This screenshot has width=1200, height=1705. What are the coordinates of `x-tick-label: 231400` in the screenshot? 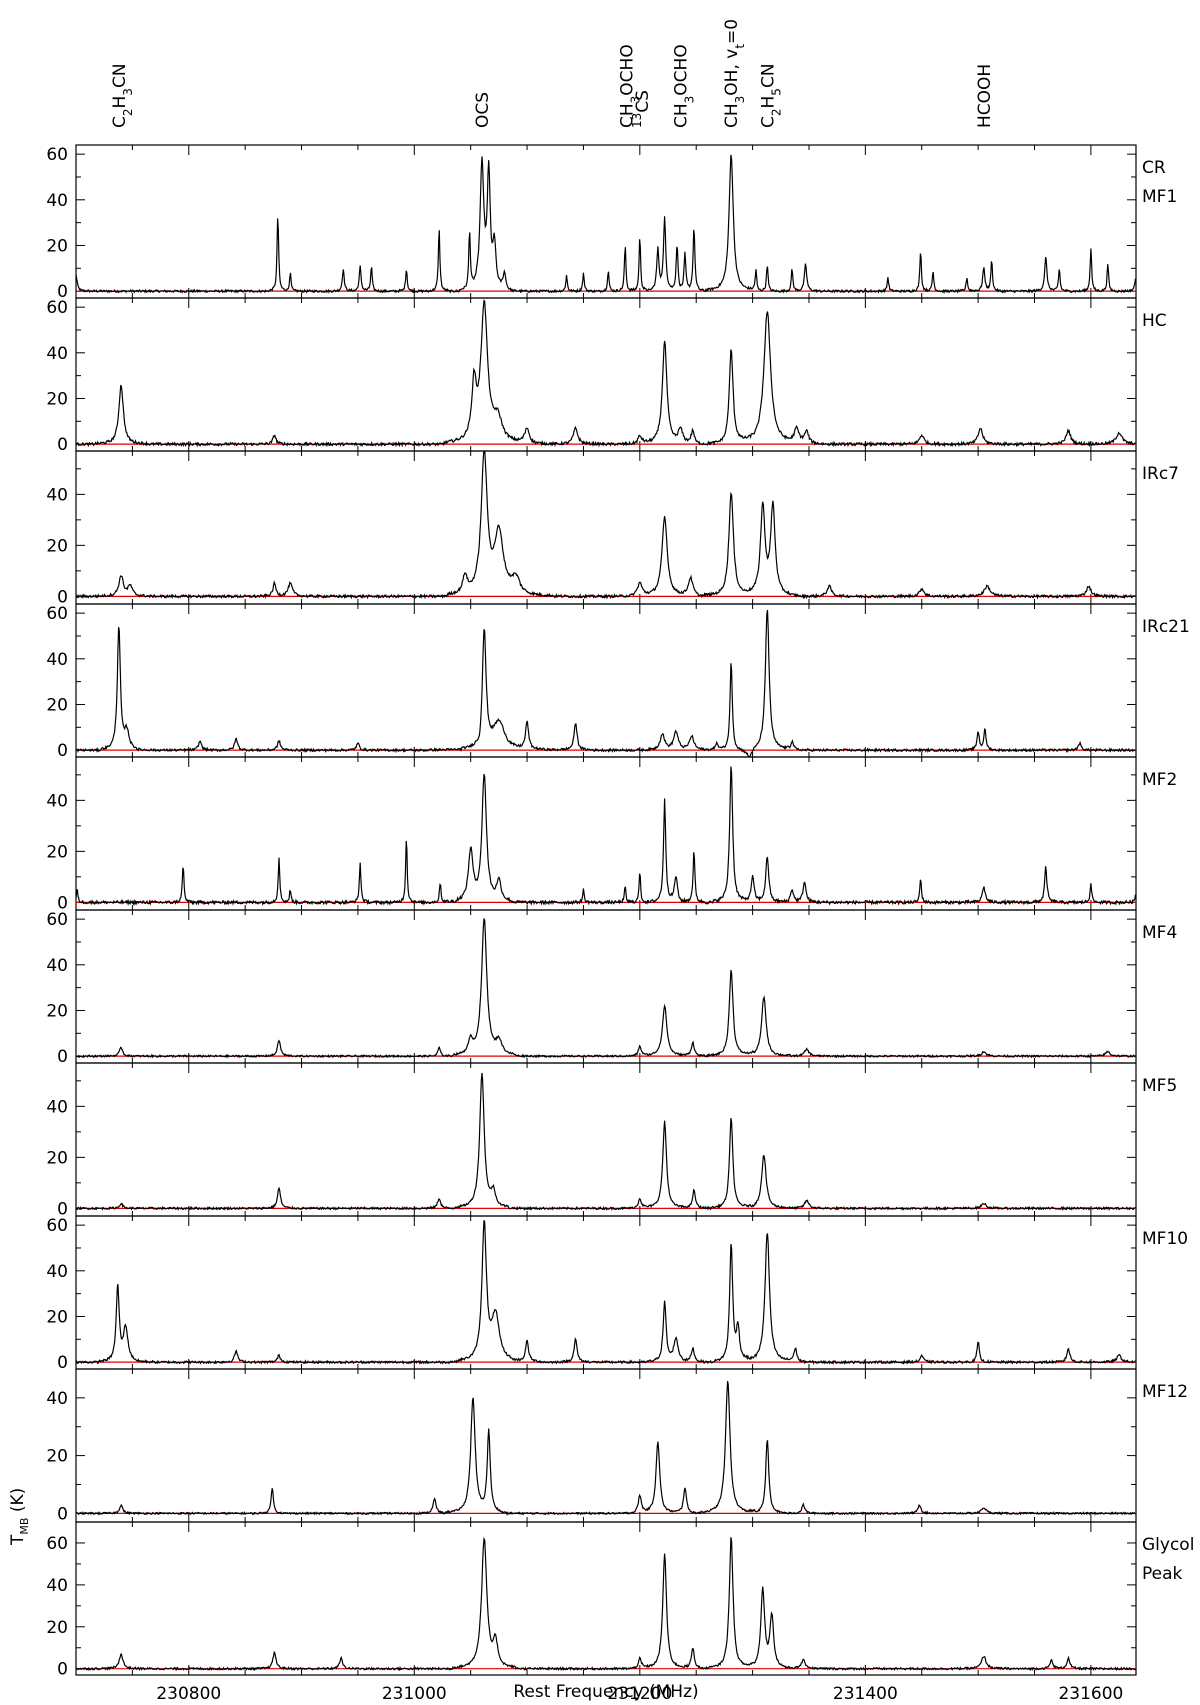 It's located at (865, 1692).